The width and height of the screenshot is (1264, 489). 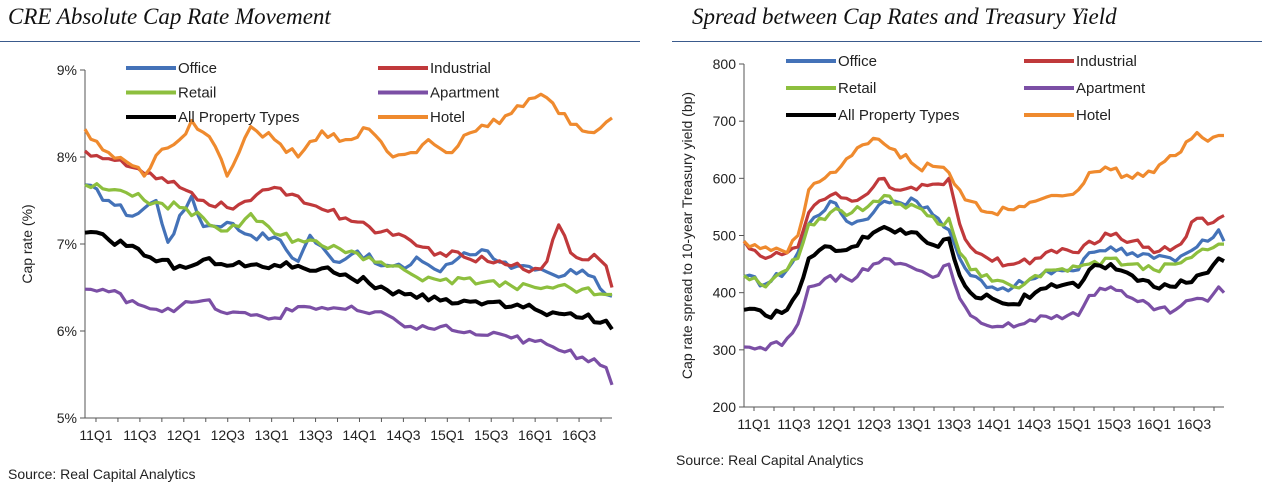 I want to click on y-tick-label: 200, so click(x=725, y=407).